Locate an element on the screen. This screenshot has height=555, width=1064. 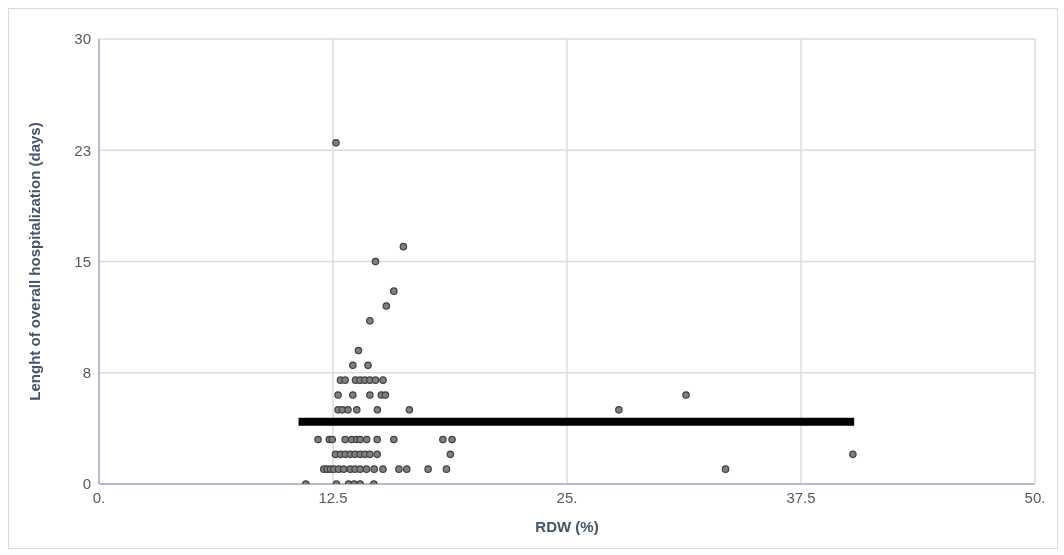
y-tick-label: 23 is located at coordinates (82, 150).